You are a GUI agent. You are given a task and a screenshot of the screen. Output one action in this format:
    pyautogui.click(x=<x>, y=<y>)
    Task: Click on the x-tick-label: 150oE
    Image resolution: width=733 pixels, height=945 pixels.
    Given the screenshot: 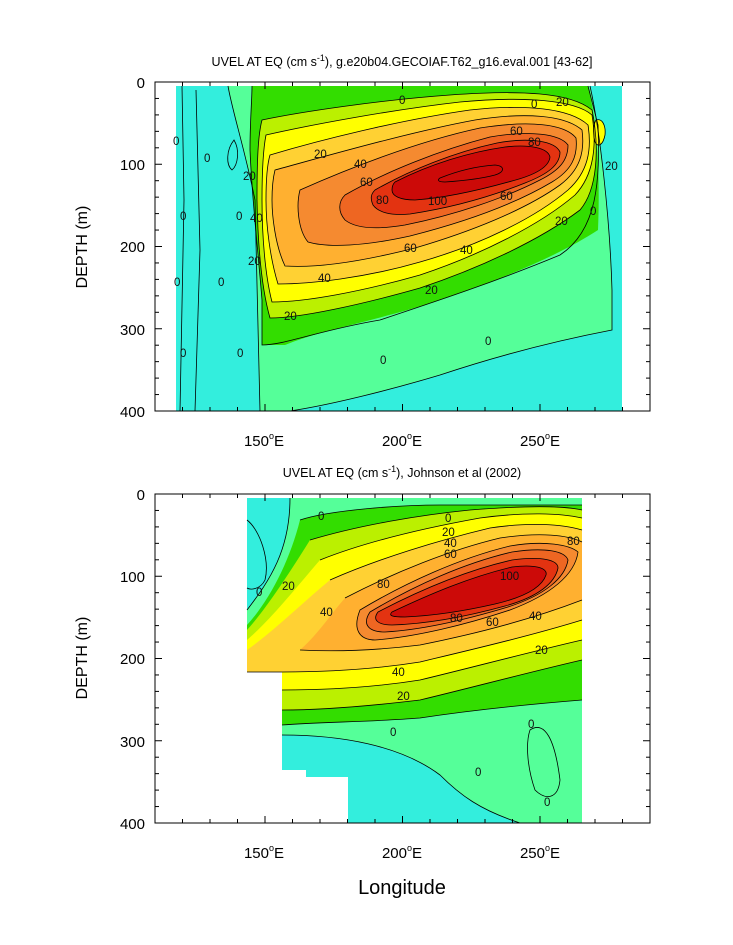 What is the action you would take?
    pyautogui.click(x=264, y=852)
    